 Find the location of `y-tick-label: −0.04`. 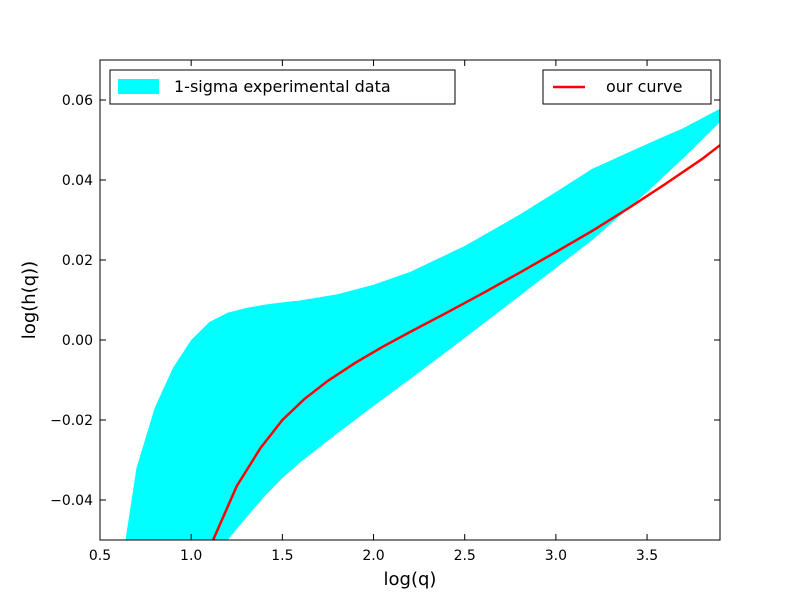

y-tick-label: −0.04 is located at coordinates (71, 501).